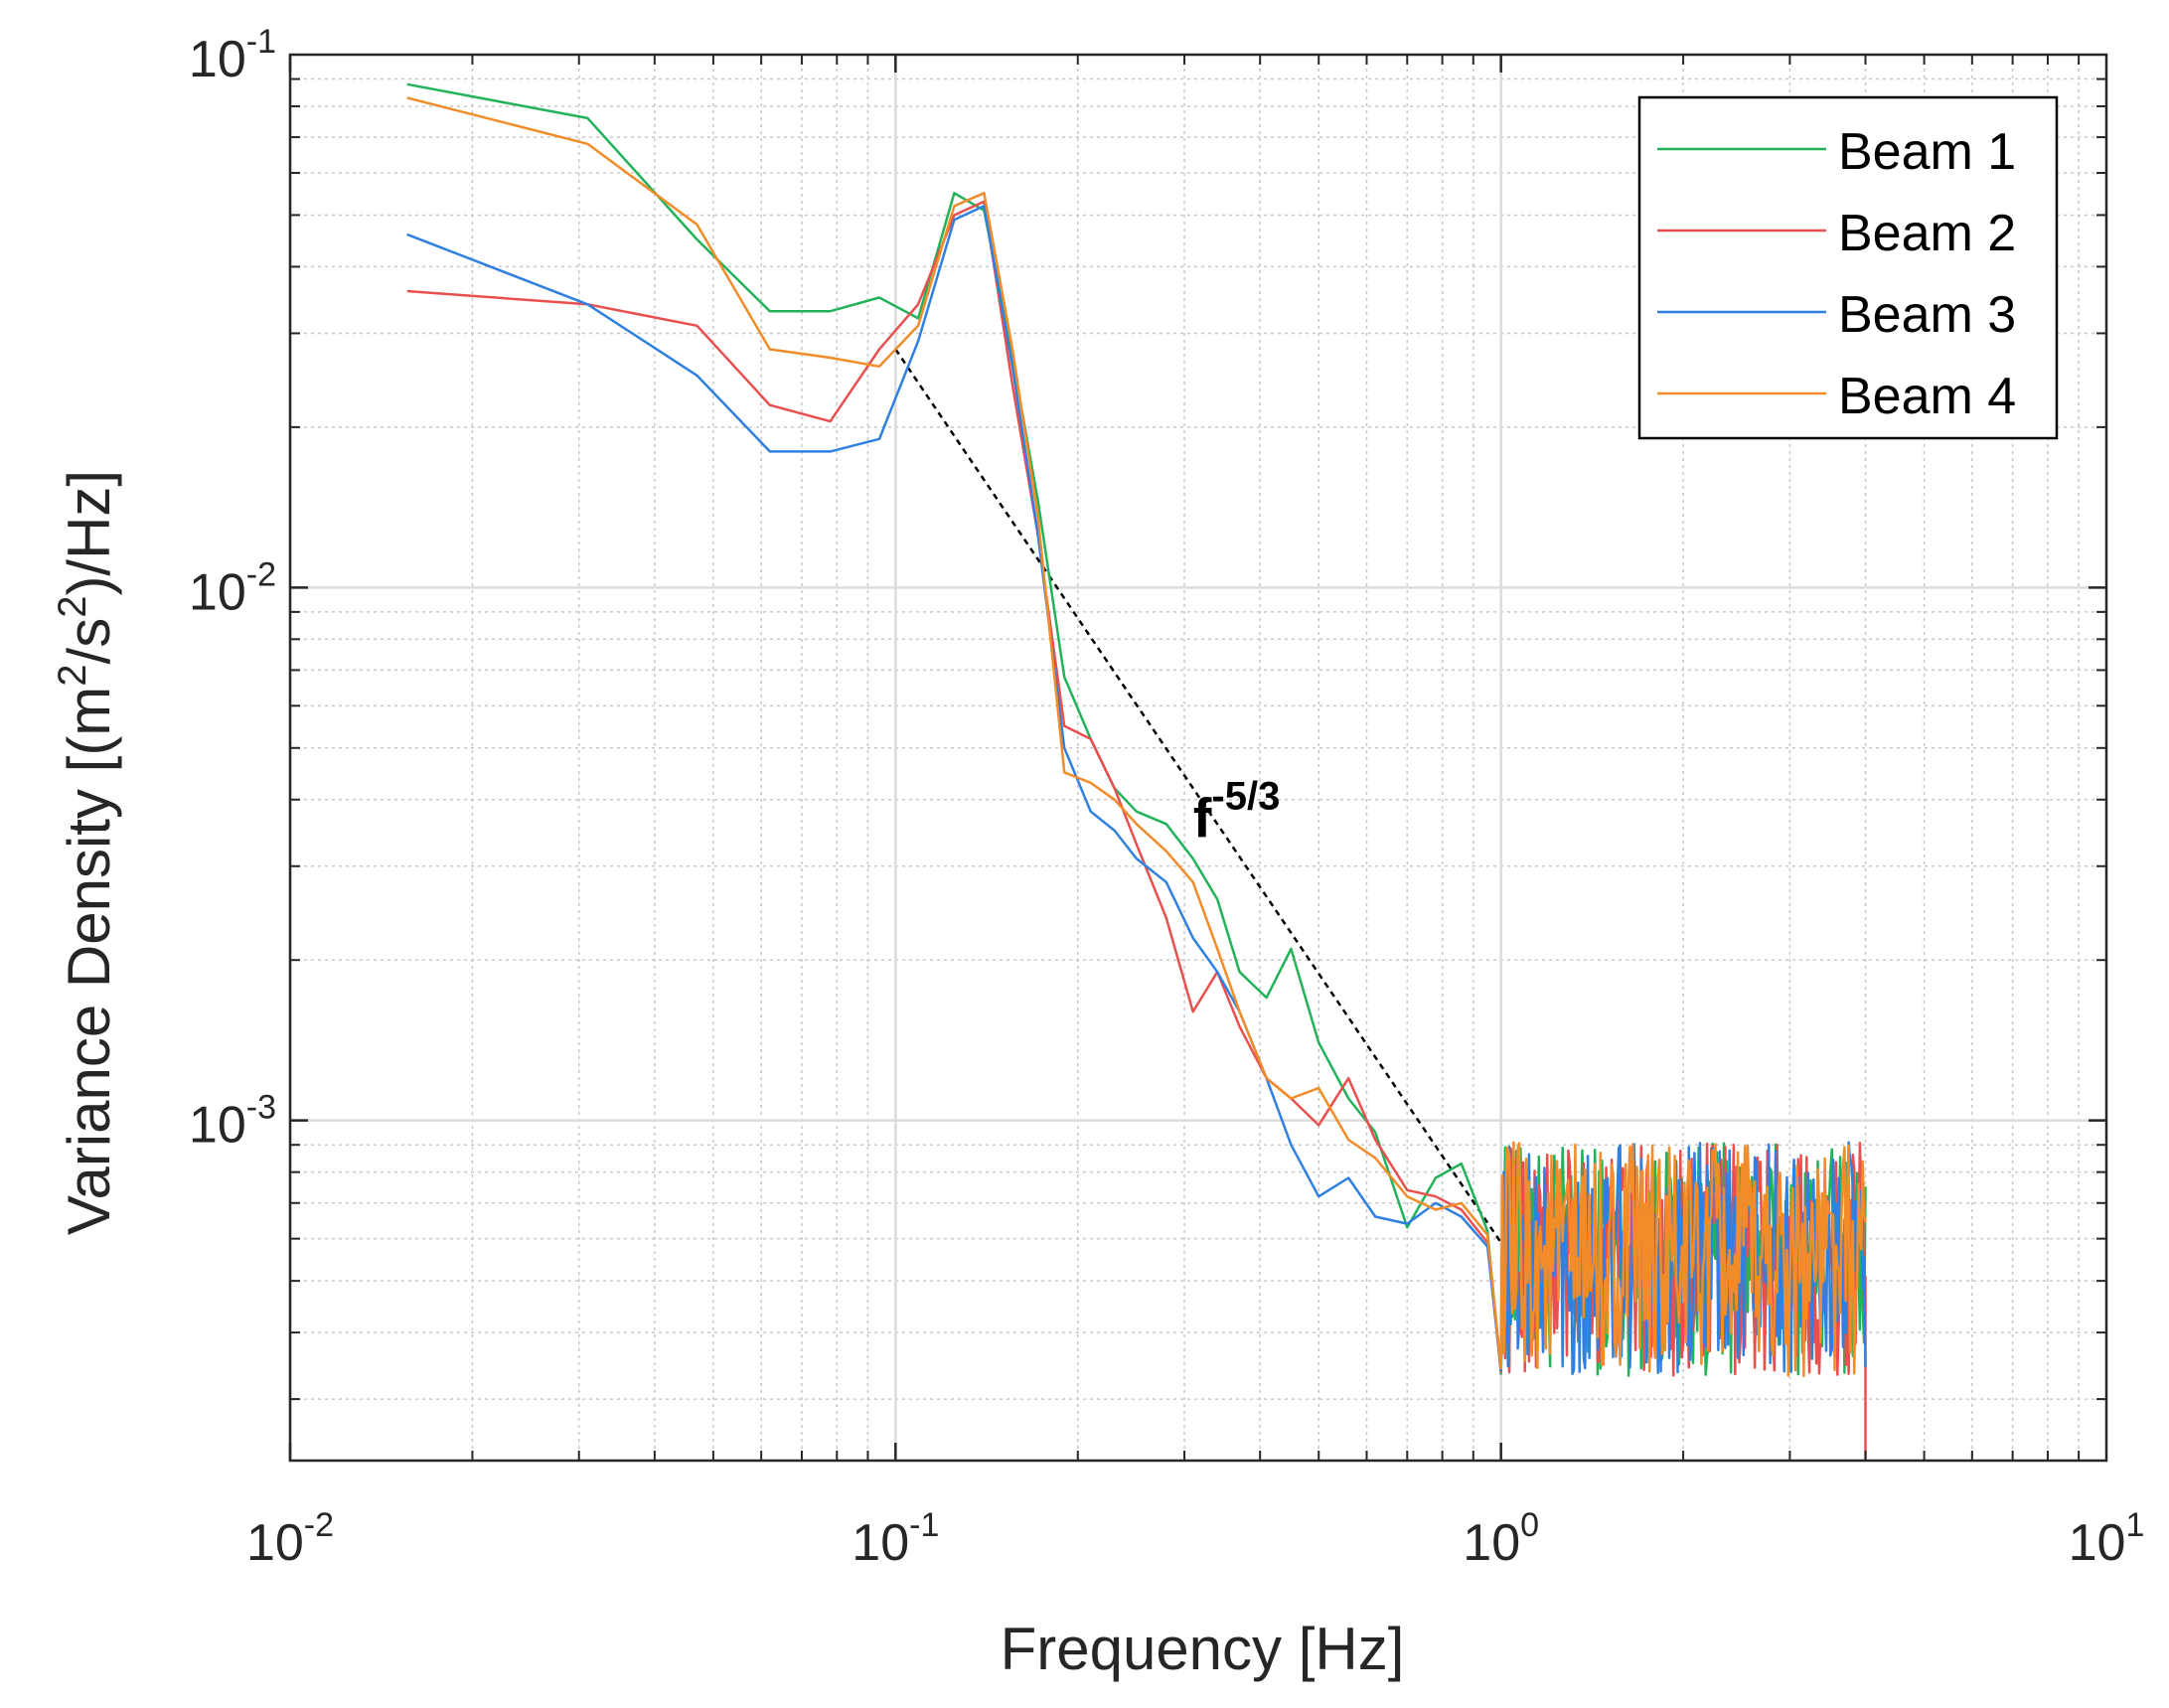  I want to click on y-axis-title: Variance Density [(m2/s2)/Hz], so click(86, 852).